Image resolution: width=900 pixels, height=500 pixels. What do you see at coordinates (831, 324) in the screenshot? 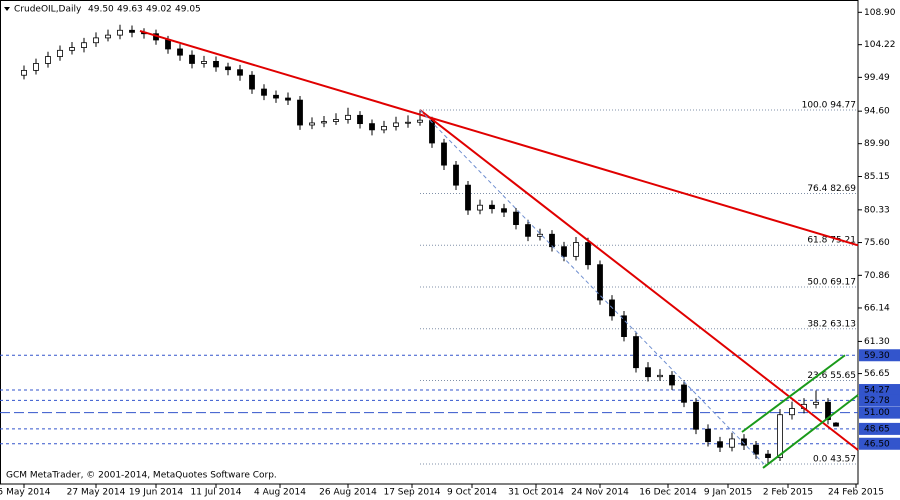
I see `fib-label: 38.2 63.13` at bounding box center [831, 324].